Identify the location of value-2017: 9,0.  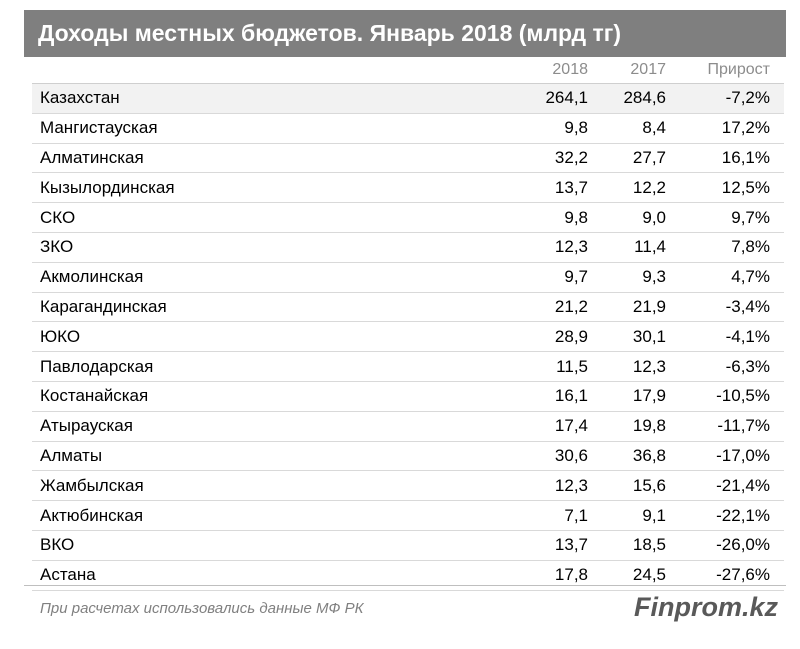
(654, 217).